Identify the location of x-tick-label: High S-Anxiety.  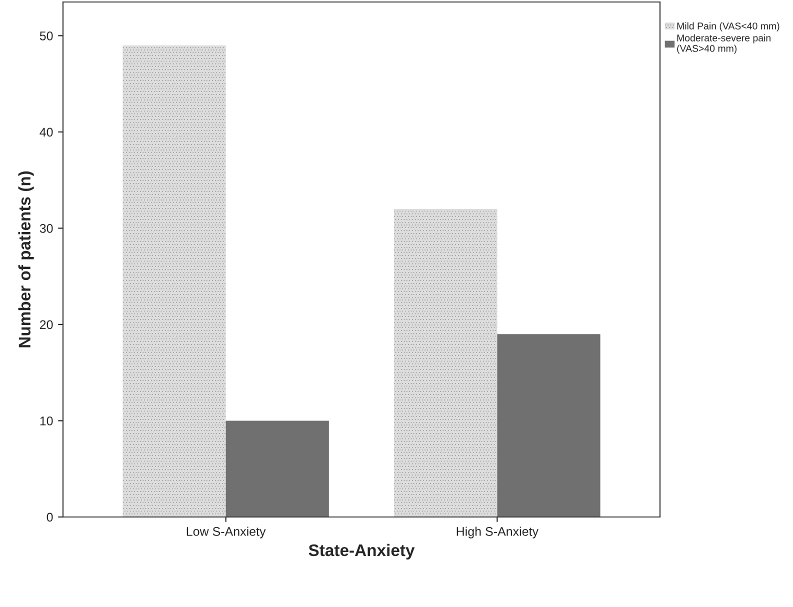
(497, 532).